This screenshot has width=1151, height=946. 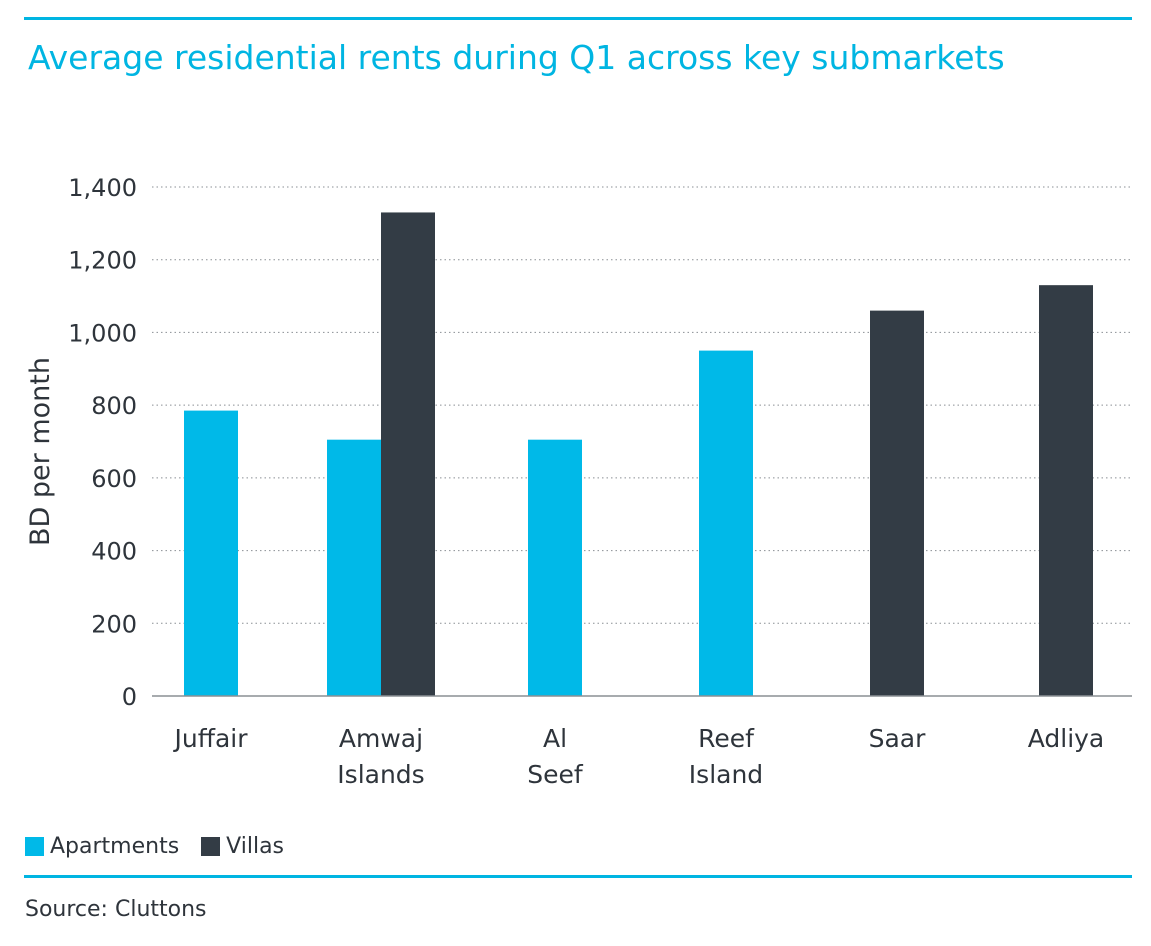 What do you see at coordinates (726, 738) in the screenshot?
I see `x-tick-label: Reef` at bounding box center [726, 738].